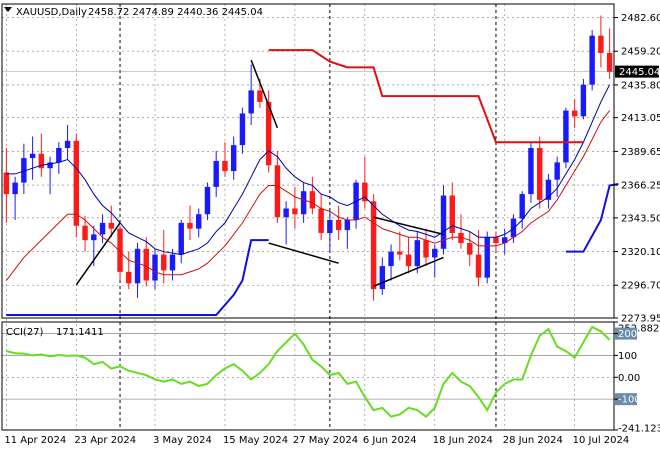 The image size is (660, 450). I want to click on cci-tick-label: 252.8828, so click(639, 329).